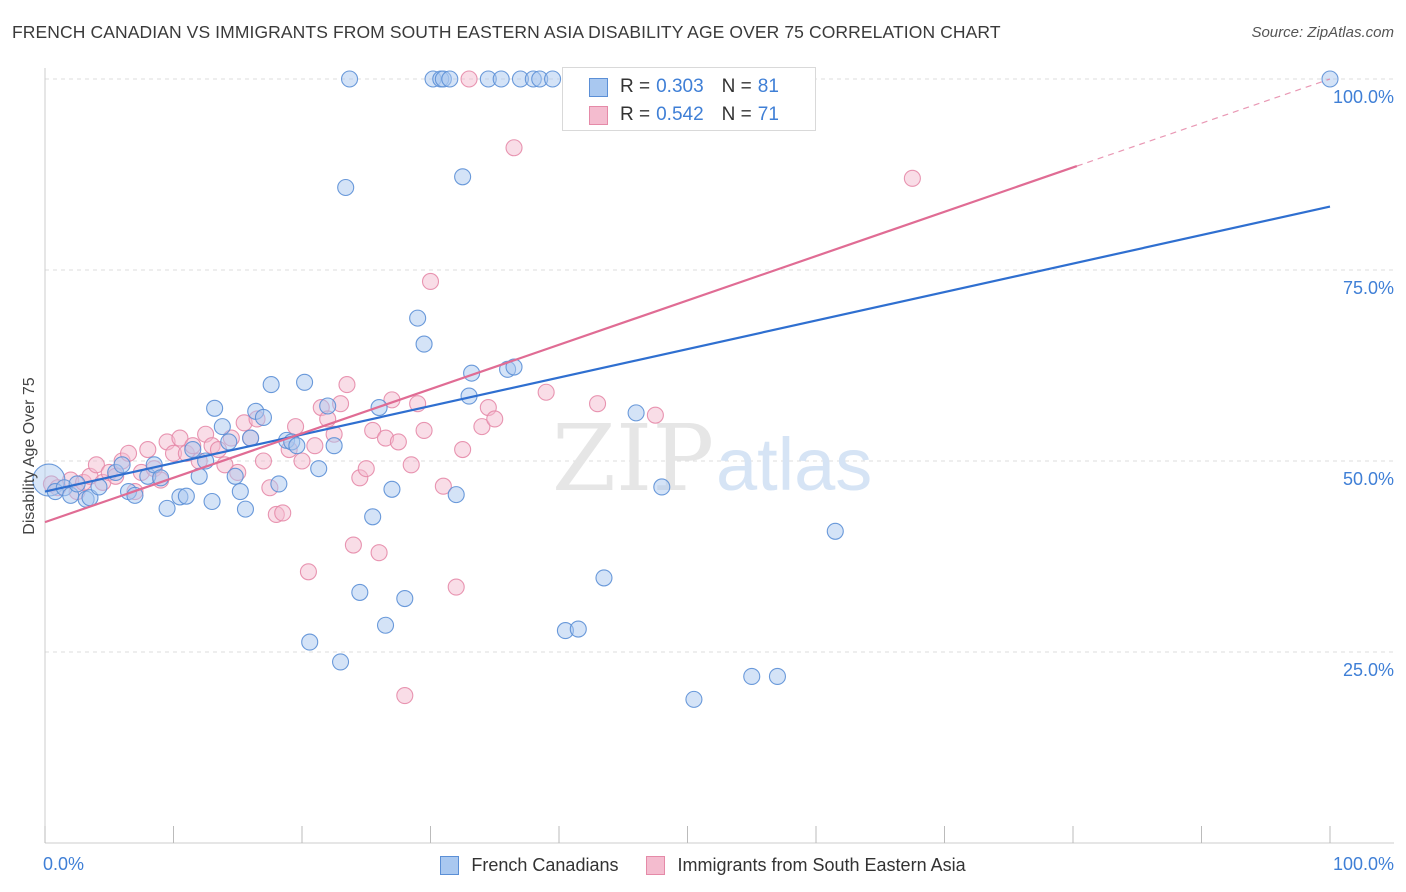 The image size is (1406, 892). Describe the element at coordinates (598, 115) in the screenshot. I see `legend-swatch-pink` at that location.